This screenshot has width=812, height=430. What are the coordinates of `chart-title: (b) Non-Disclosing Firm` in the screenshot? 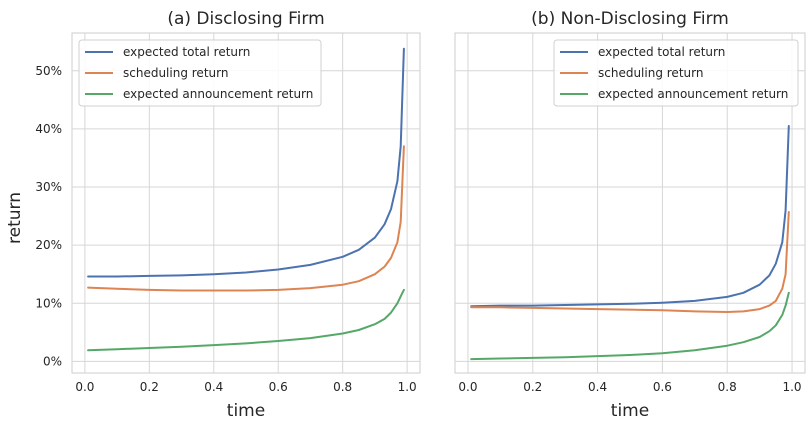 It's located at (630, 19).